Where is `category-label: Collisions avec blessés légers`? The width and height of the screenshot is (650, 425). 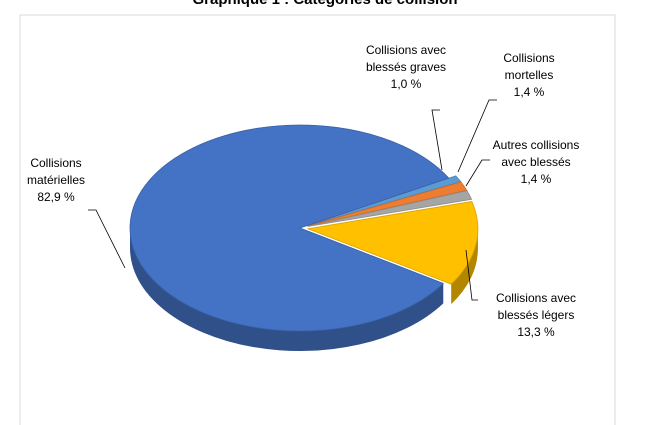 category-label: Collisions avec blessés légers is located at coordinates (536, 306).